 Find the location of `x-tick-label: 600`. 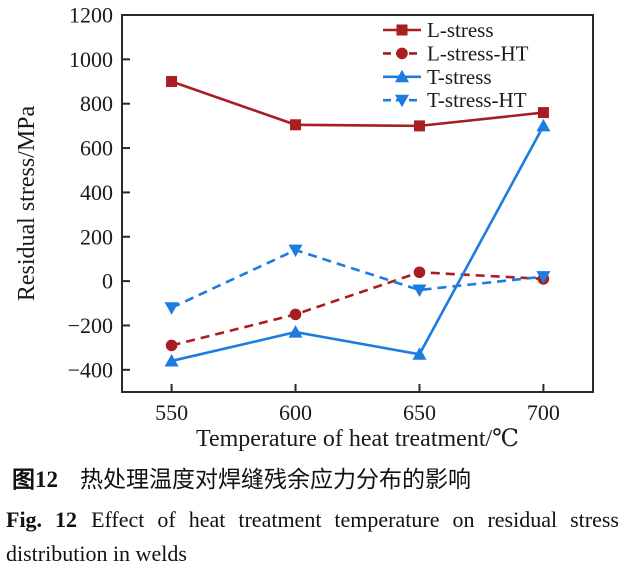

x-tick-label: 600 is located at coordinates (295, 412).